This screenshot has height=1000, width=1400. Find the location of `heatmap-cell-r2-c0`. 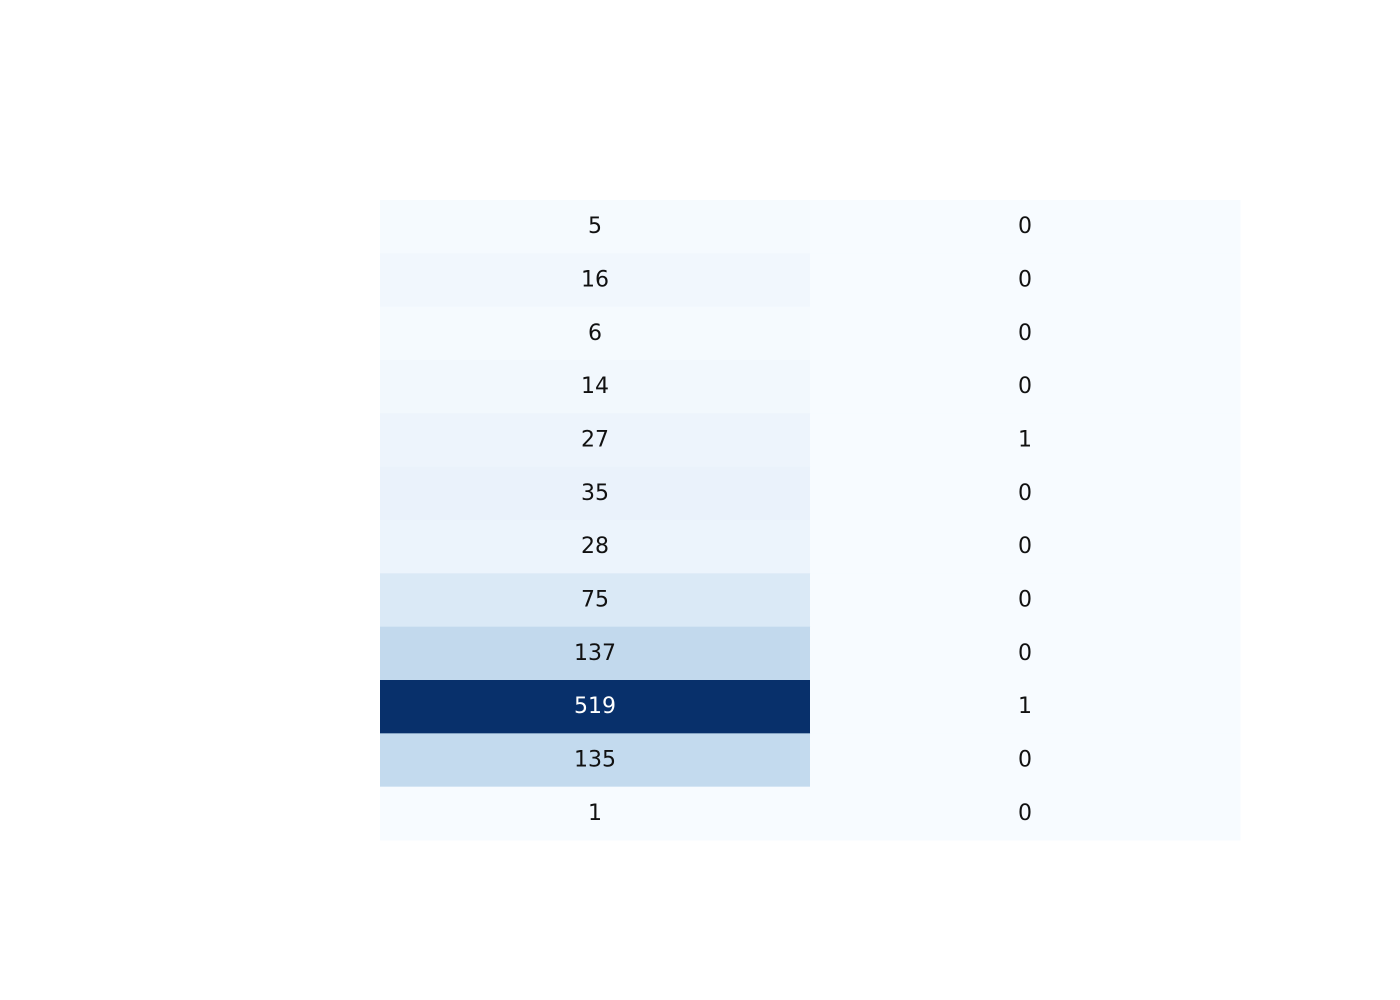

heatmap-cell-r2-c0 is located at coordinates (595, 333).